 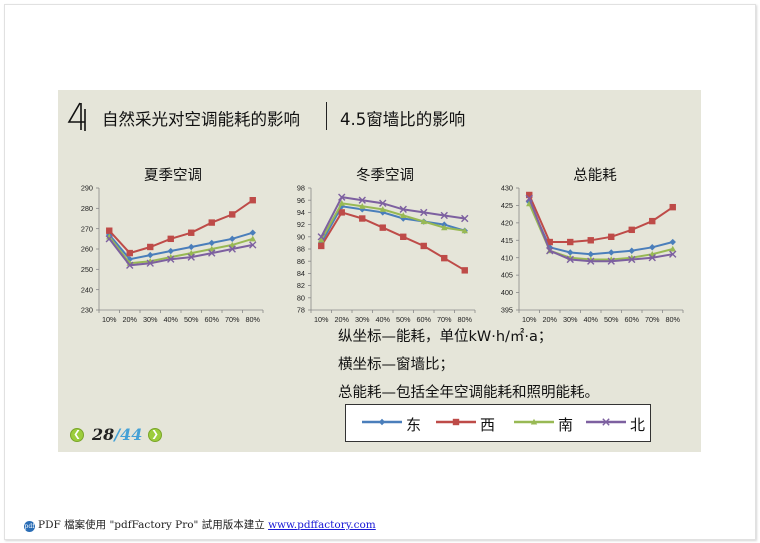 I want to click on note-total: 总能耗—包括全年空调能耗和照明能耗。, so click(x=468, y=393).